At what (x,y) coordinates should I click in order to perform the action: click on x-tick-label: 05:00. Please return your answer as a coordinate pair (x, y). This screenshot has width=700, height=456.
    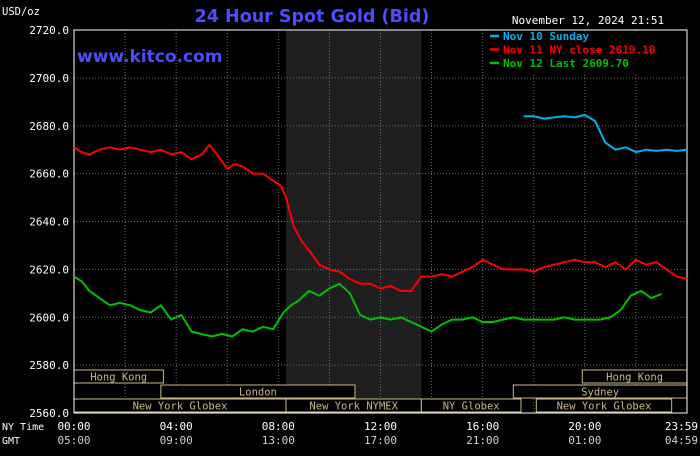
    Looking at the image, I should click on (73, 440).